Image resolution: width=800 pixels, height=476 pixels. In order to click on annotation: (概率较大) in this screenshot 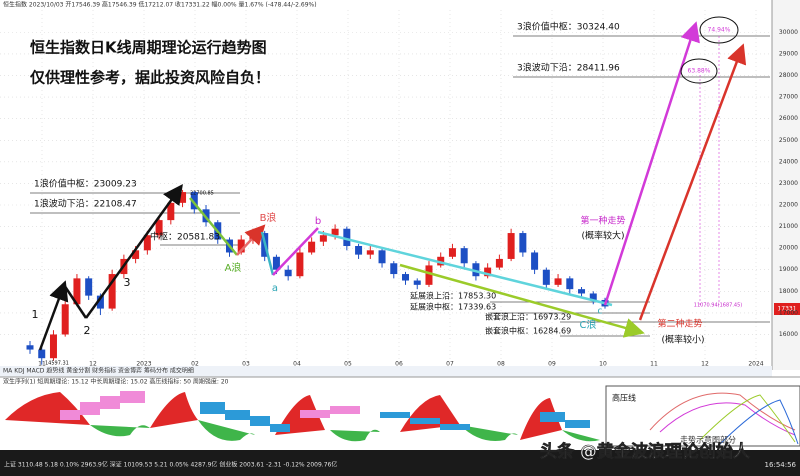, I will do `click(602, 236)`.